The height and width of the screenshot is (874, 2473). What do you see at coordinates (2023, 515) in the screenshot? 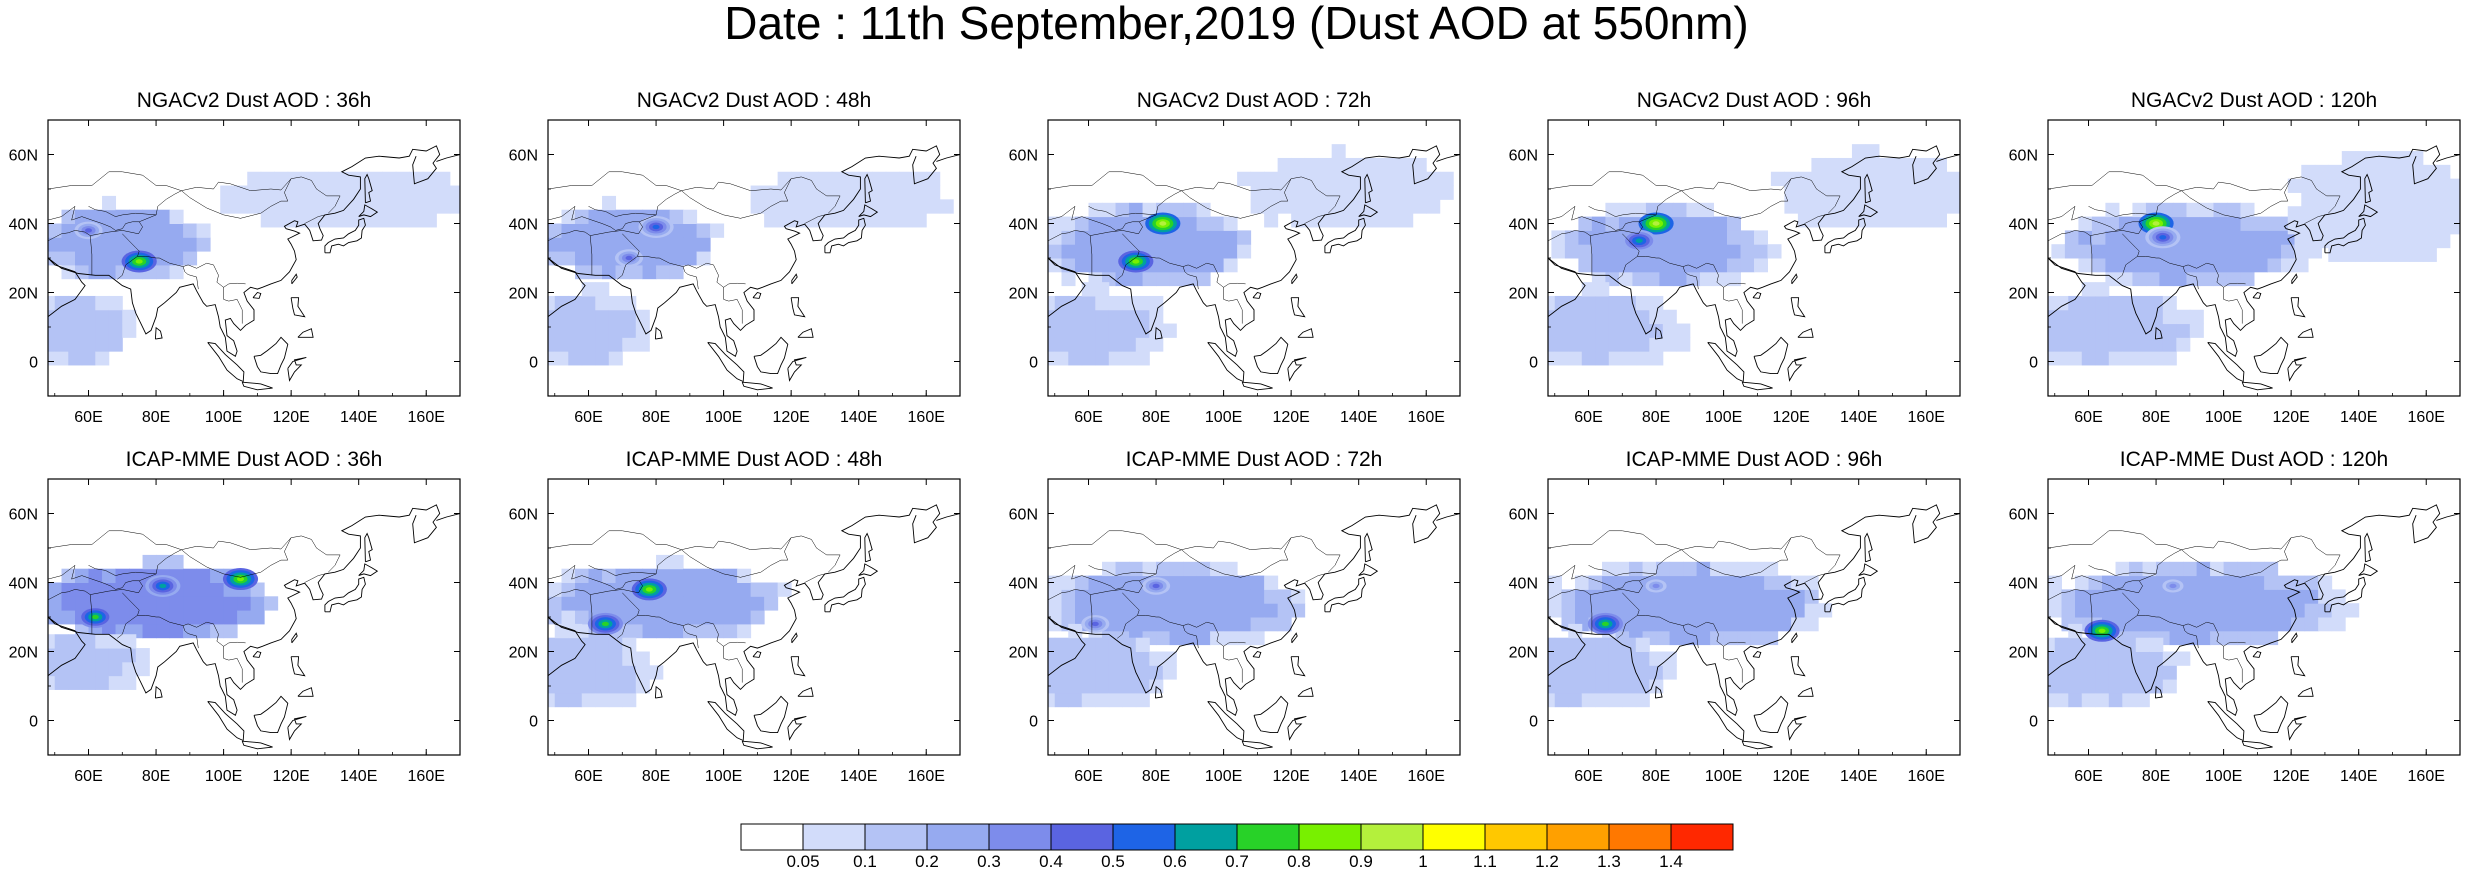
I see `y-tick-label: 60N` at bounding box center [2023, 515].